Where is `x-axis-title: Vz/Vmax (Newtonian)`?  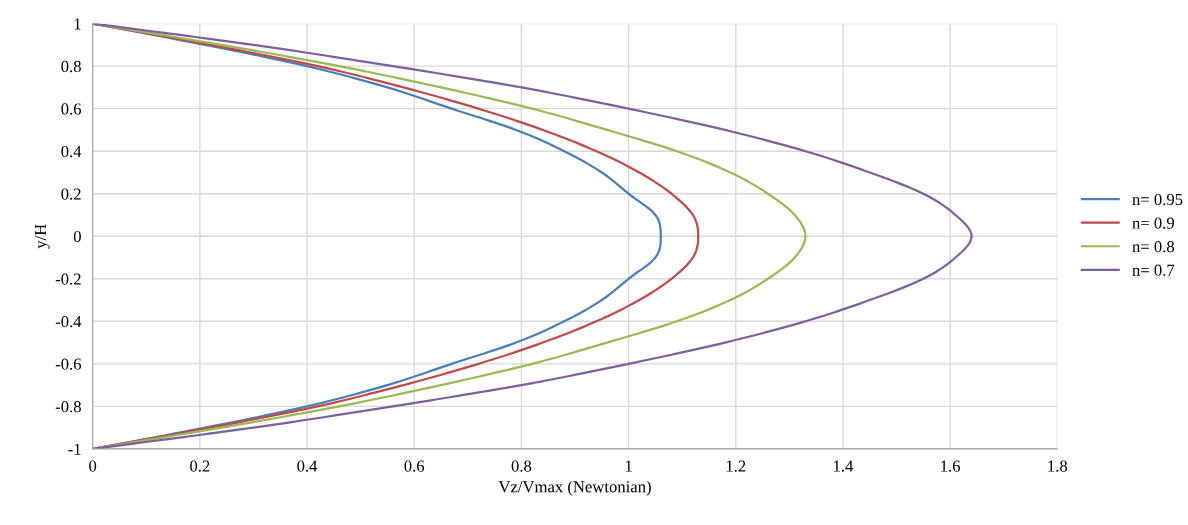 x-axis-title: Vz/Vmax (Newtonian) is located at coordinates (574, 488).